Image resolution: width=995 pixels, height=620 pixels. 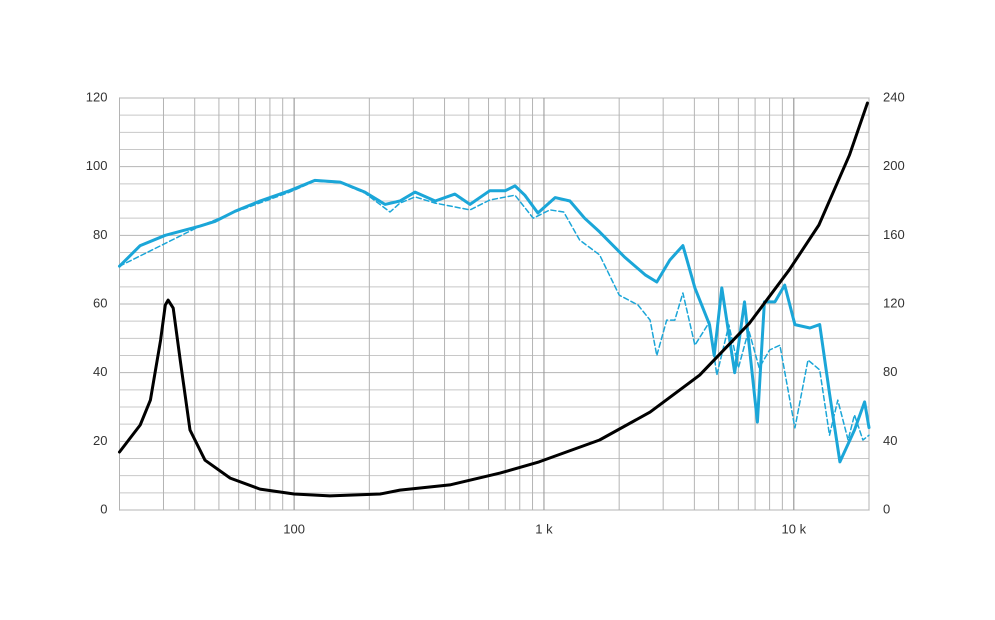 What do you see at coordinates (894, 302) in the screenshot?
I see `y2-tick-label: 120` at bounding box center [894, 302].